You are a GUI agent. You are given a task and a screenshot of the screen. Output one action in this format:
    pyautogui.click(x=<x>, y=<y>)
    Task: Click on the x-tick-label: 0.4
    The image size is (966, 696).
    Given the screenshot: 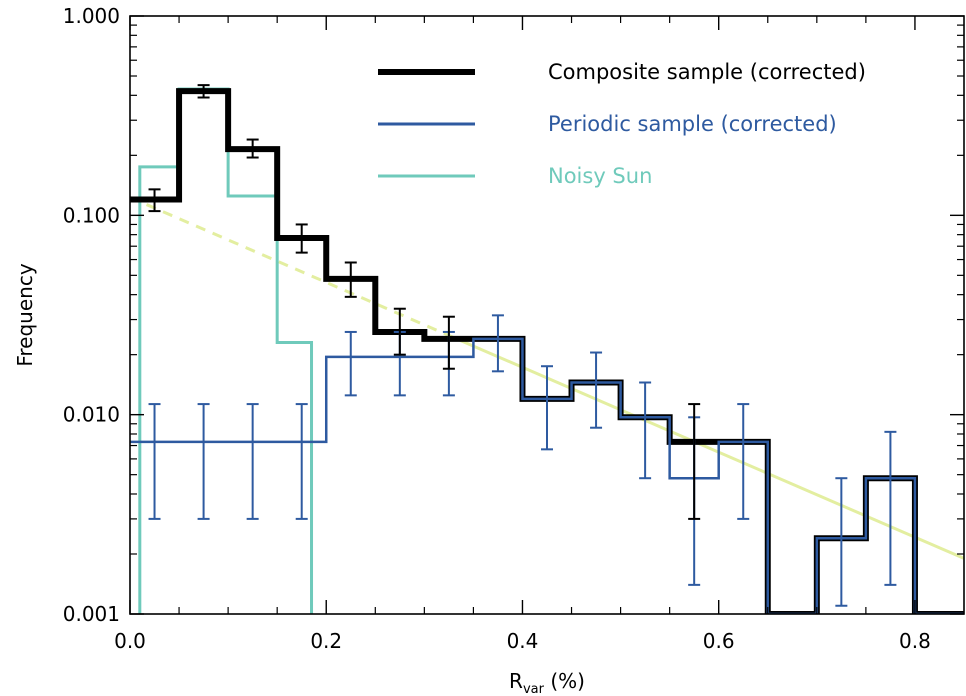 What is the action you would take?
    pyautogui.click(x=523, y=641)
    